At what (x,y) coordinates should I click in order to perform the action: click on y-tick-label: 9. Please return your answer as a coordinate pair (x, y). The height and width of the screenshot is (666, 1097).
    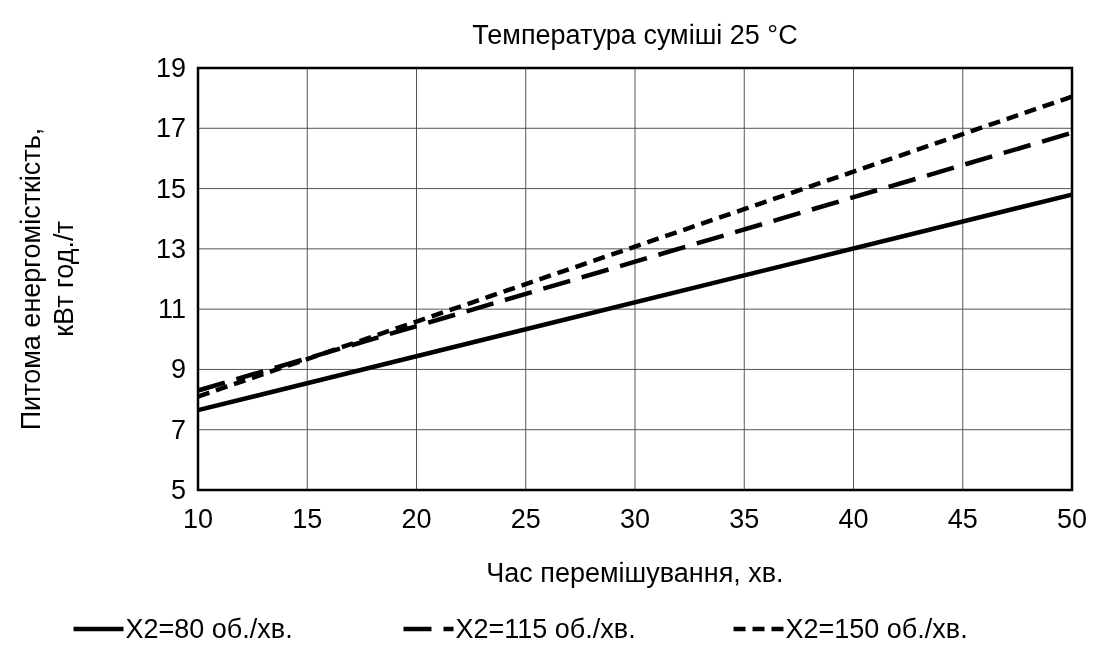
    Looking at the image, I should click on (178, 369).